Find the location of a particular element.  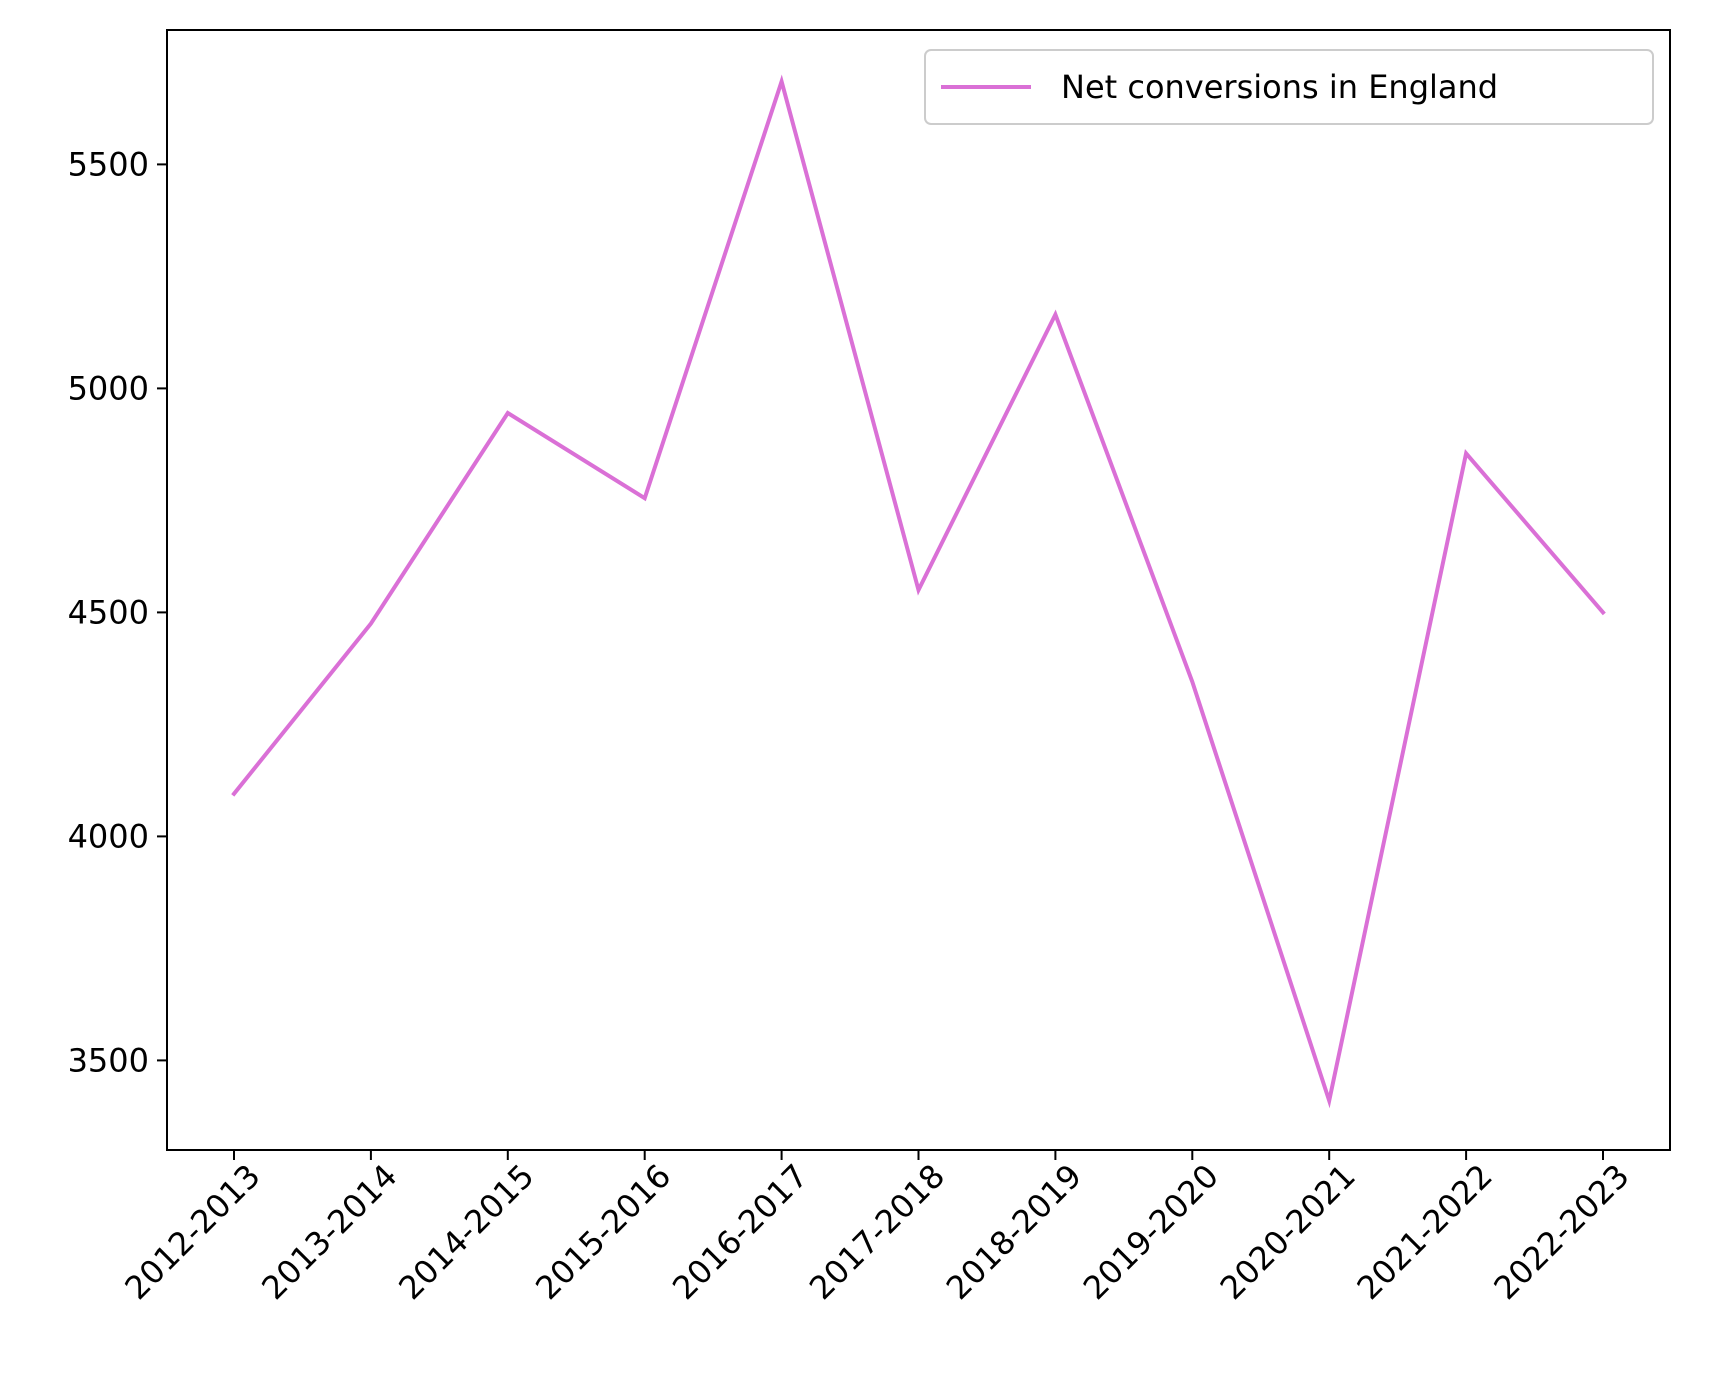

x-tick-label-2021-2022: 2021-2022 is located at coordinates (1425, 1232).